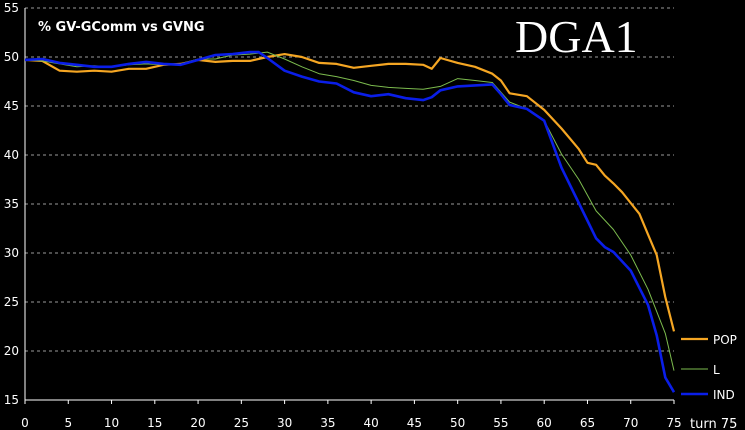 The width and height of the screenshot is (745, 430). What do you see at coordinates (500, 423) in the screenshot?
I see `x-tick-label: 55` at bounding box center [500, 423].